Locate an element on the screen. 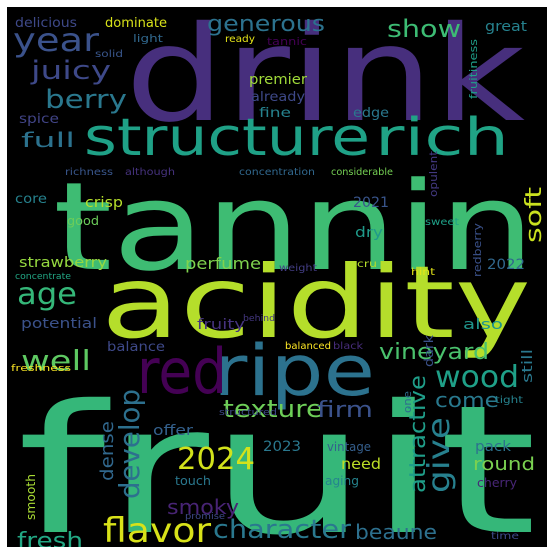 The width and height of the screenshot is (557, 558). word-fine: fine is located at coordinates (275, 113).